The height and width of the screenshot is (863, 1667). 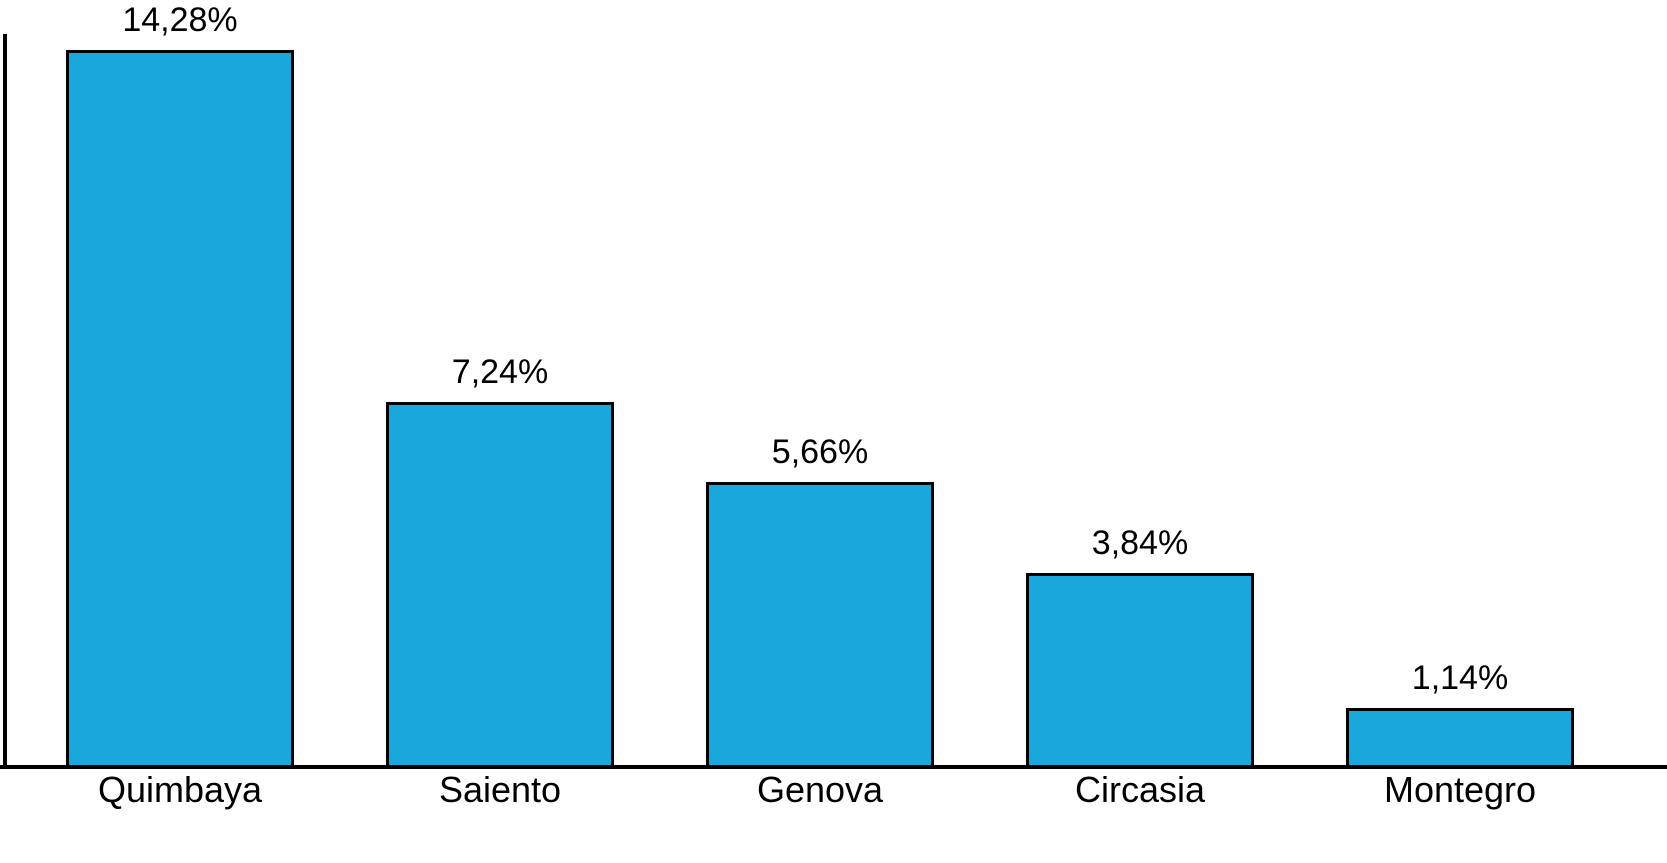 I want to click on bar-value-label: 5,66%, so click(x=820, y=452).